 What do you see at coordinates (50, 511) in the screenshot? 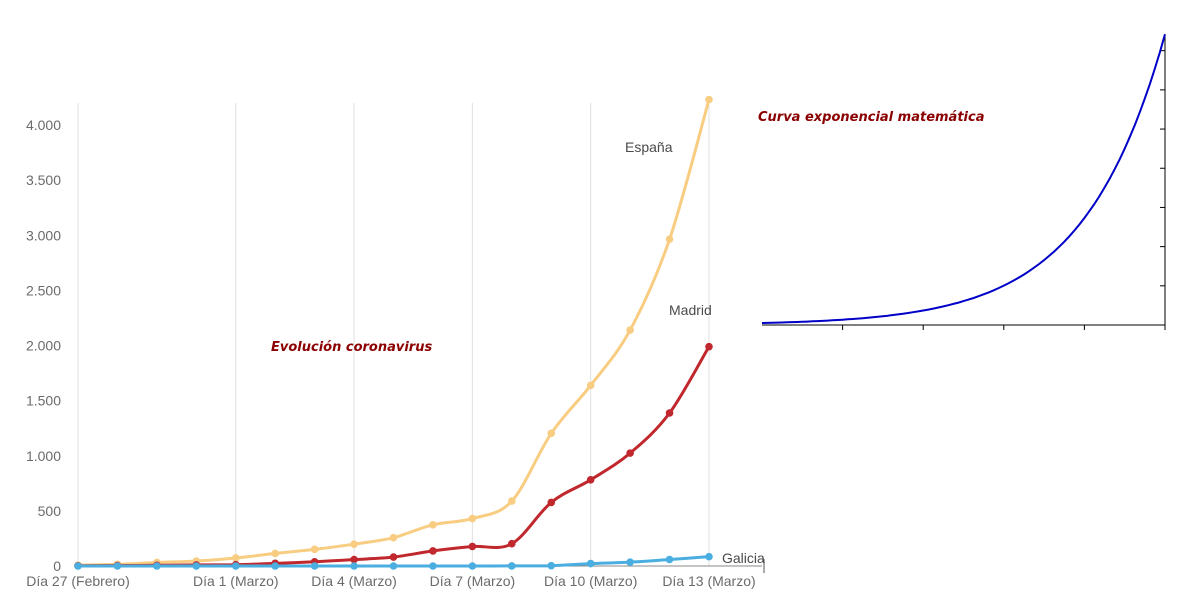
I see `y-tick-label: 500` at bounding box center [50, 511].